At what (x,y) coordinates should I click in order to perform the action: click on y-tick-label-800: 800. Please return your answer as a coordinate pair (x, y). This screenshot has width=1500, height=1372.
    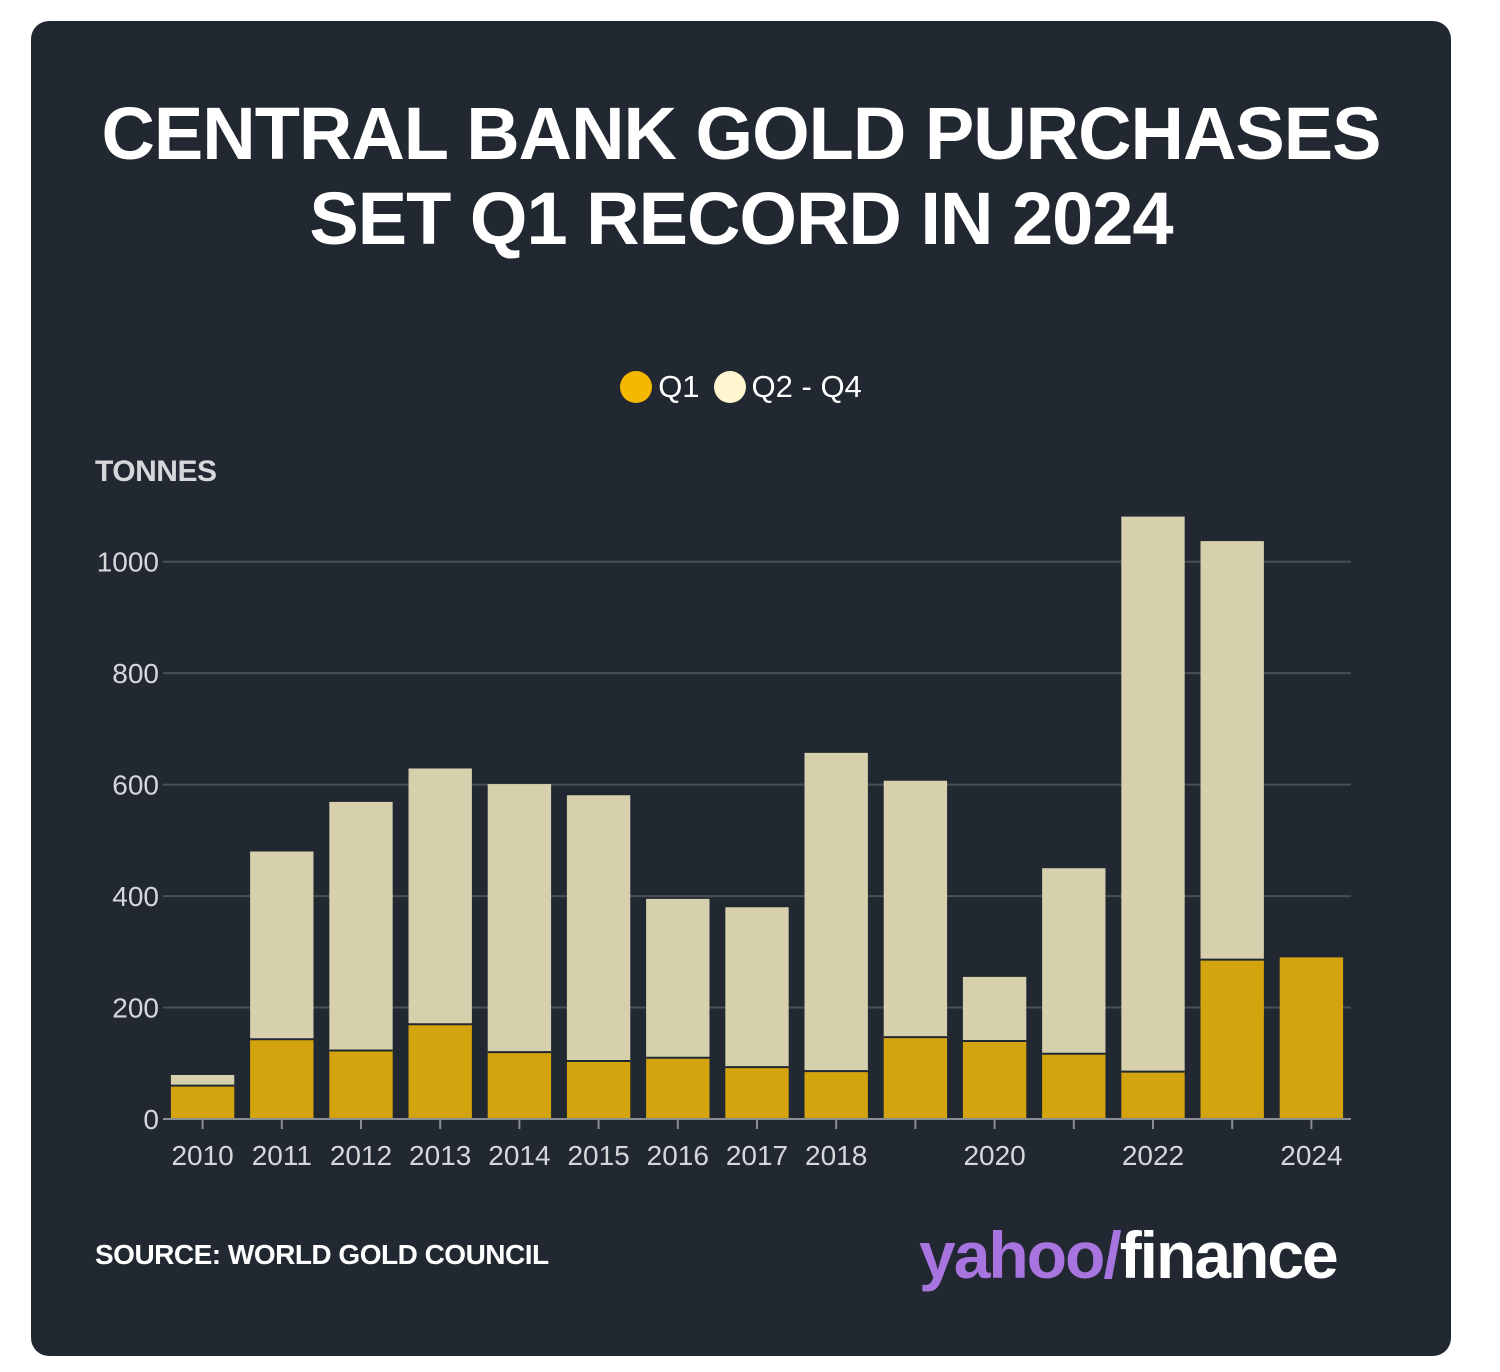
    Looking at the image, I should click on (135, 673).